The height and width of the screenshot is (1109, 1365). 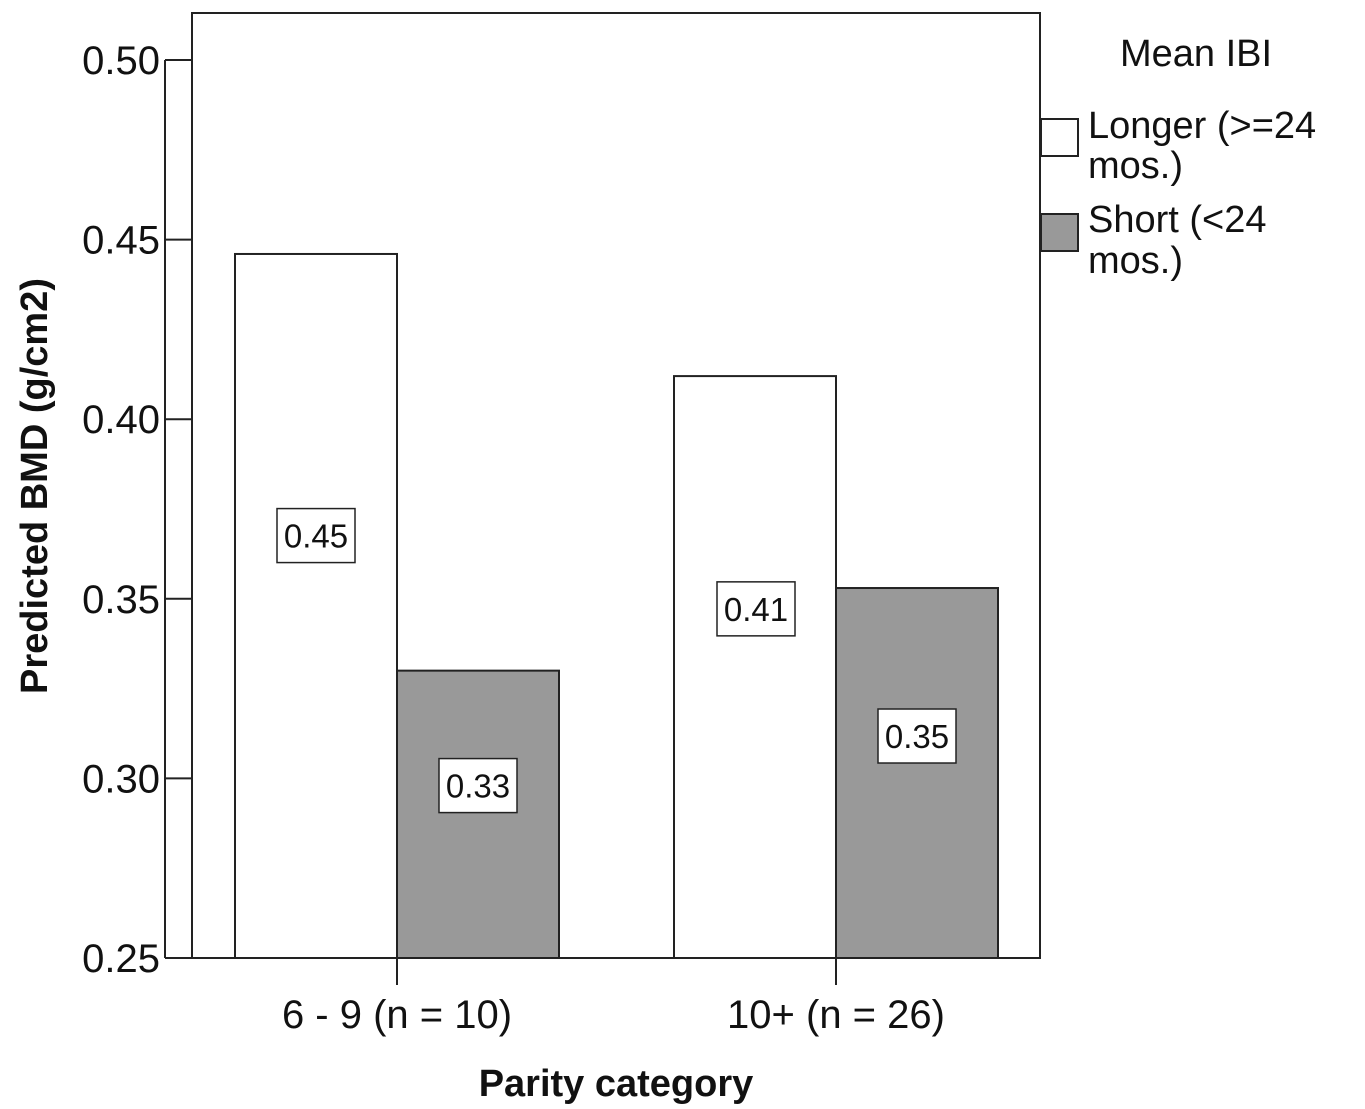 I want to click on data-label: 0.41, so click(x=756, y=609).